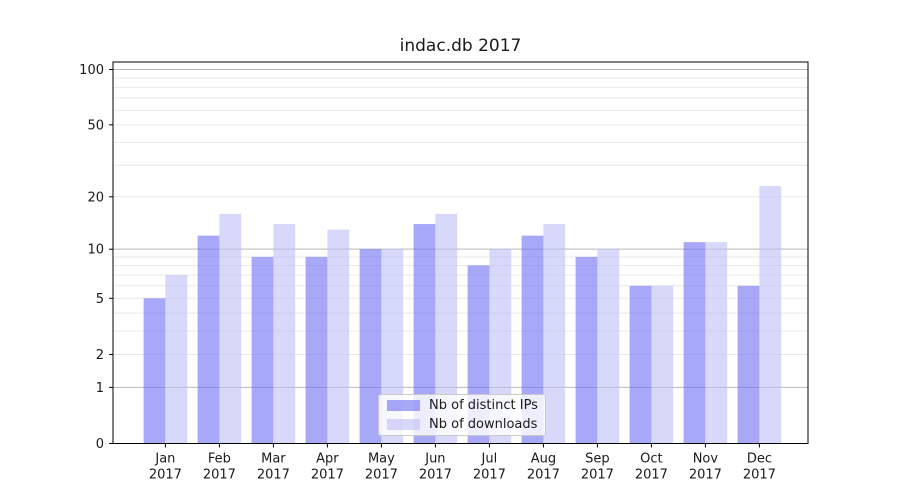  I want to click on x-tick-label-month: Apr, so click(327, 459).